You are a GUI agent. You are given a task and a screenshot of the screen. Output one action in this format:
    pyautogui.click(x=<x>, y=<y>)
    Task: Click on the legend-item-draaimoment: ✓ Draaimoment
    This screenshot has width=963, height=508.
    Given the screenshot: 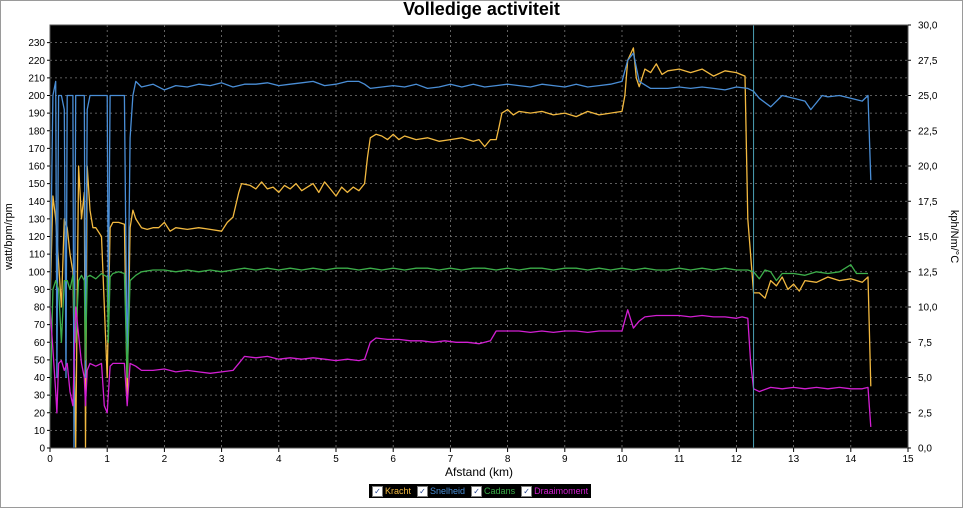 What is the action you would take?
    pyautogui.click(x=555, y=491)
    